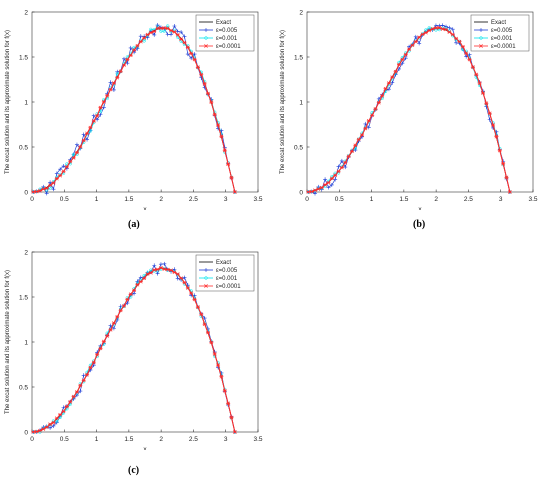 Image resolution: width=550 pixels, height=481 pixels. What do you see at coordinates (97, 199) in the screenshot?
I see `x-tick-label: 1` at bounding box center [97, 199].